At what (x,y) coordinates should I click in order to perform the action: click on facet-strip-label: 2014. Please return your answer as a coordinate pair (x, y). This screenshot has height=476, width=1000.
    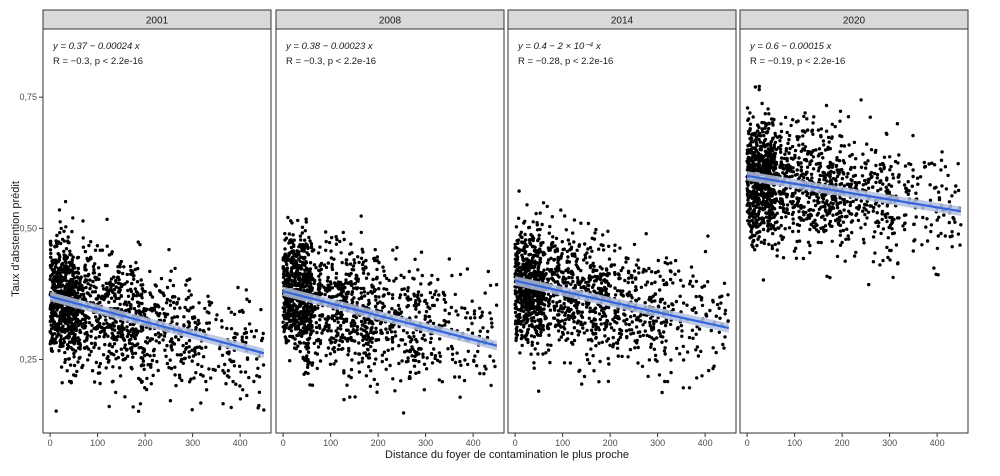
    Looking at the image, I should click on (622, 21).